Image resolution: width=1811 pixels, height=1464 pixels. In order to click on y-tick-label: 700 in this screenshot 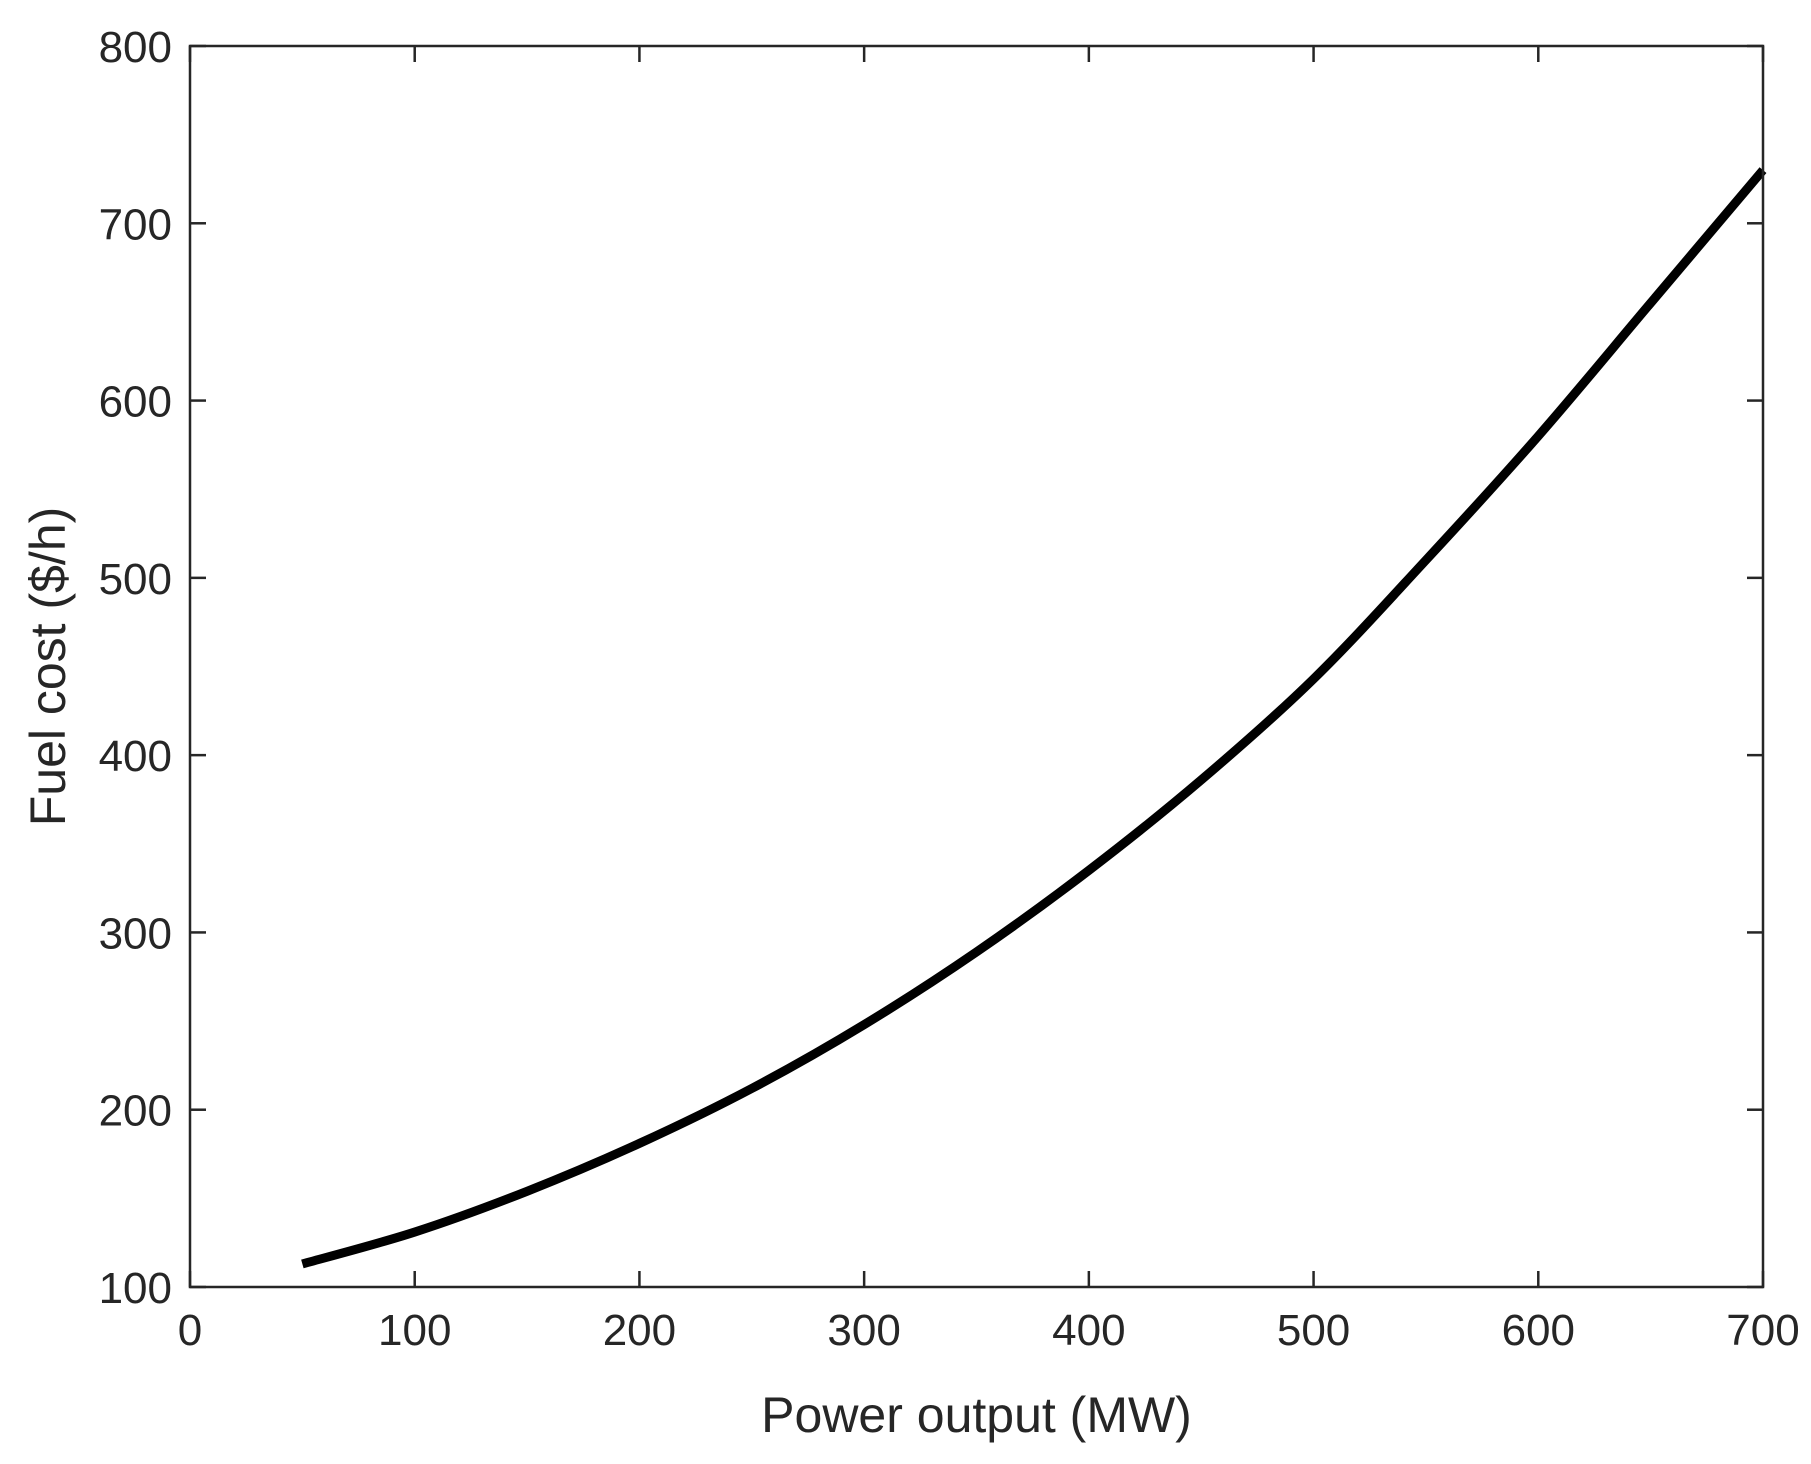, I will do `click(135, 224)`.